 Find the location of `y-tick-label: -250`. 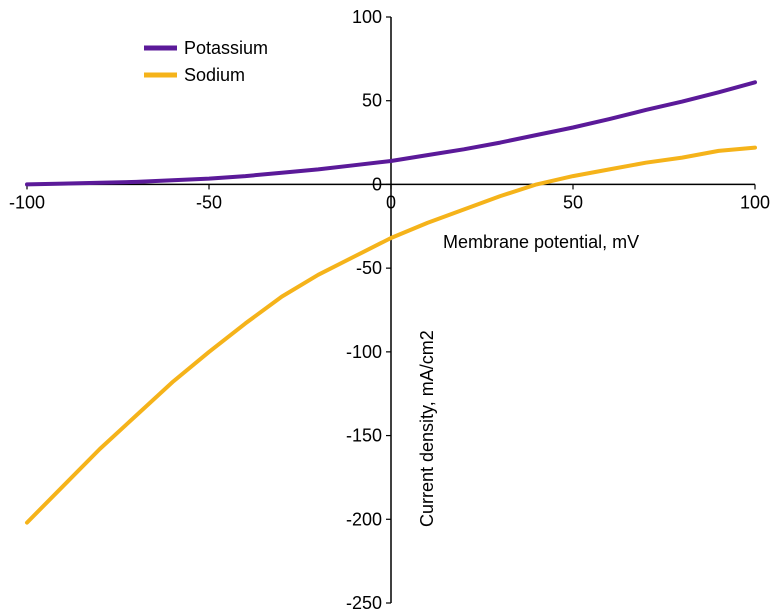

y-tick-label: -250 is located at coordinates (364, 602).